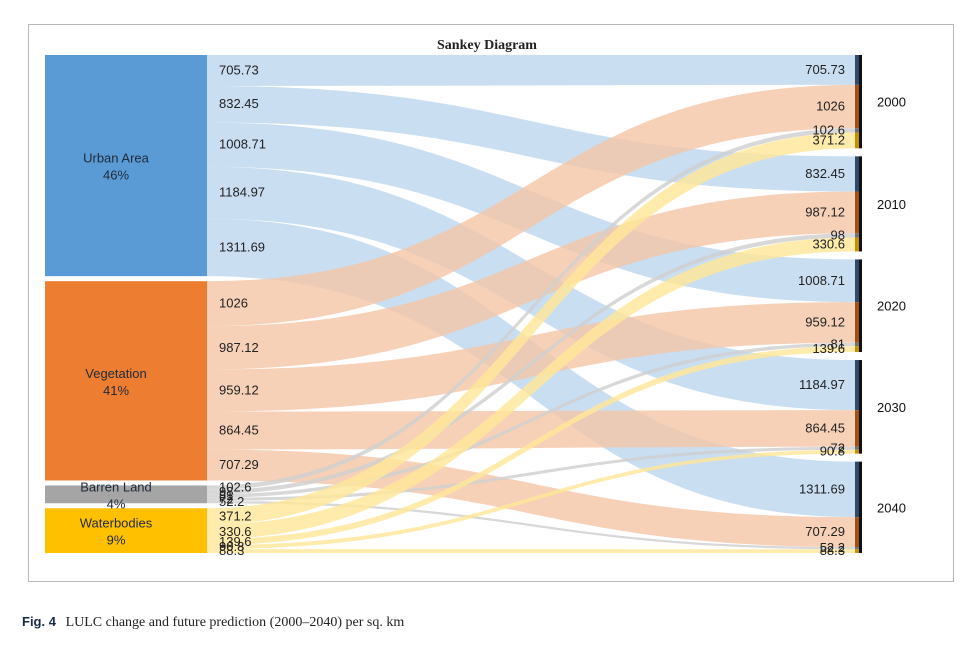 Image resolution: width=978 pixels, height=656 pixels. Describe the element at coordinates (838, 447) in the screenshot. I see `flow-target-value: 72` at that location.